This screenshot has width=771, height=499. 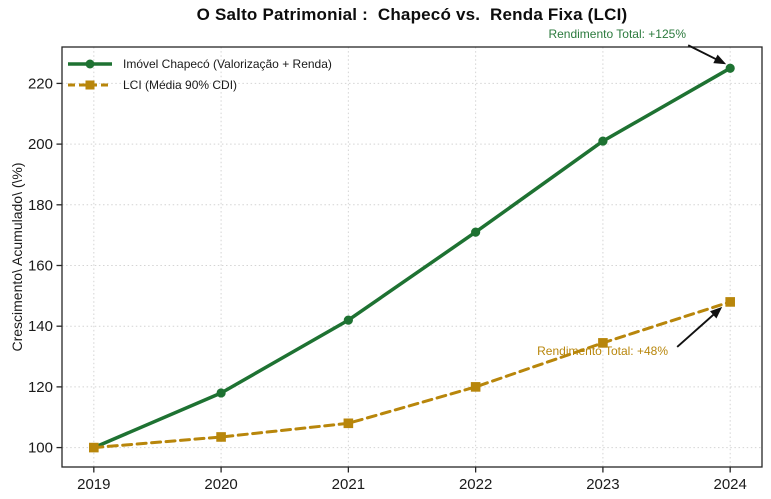 I want to click on svg-text: 2019, so click(x=93, y=484).